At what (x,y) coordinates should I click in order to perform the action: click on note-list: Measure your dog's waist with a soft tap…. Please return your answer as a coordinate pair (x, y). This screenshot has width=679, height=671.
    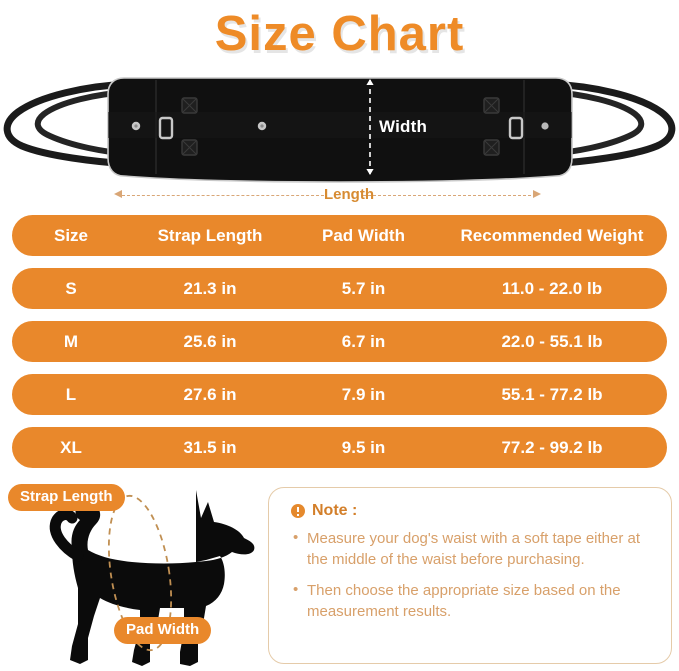
    Looking at the image, I should click on (472, 574).